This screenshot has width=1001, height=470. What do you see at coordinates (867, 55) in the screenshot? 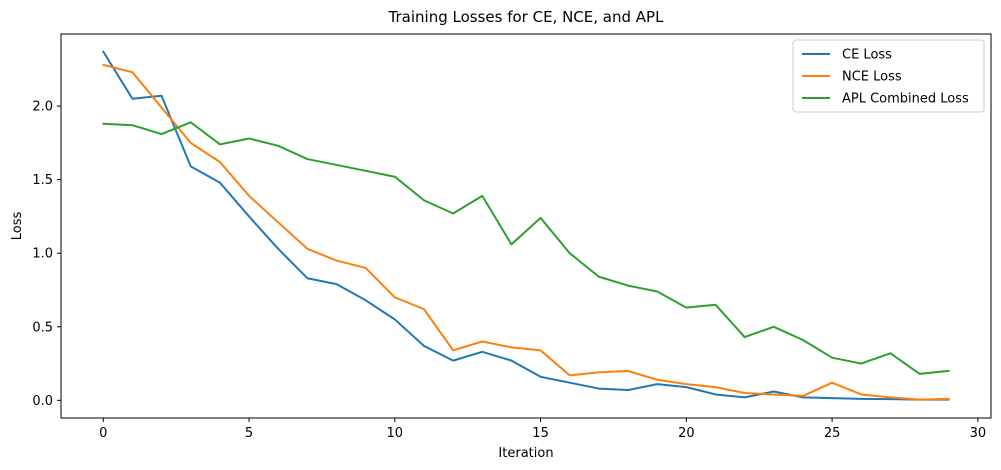
I see `legend-label: CE Loss` at bounding box center [867, 55].